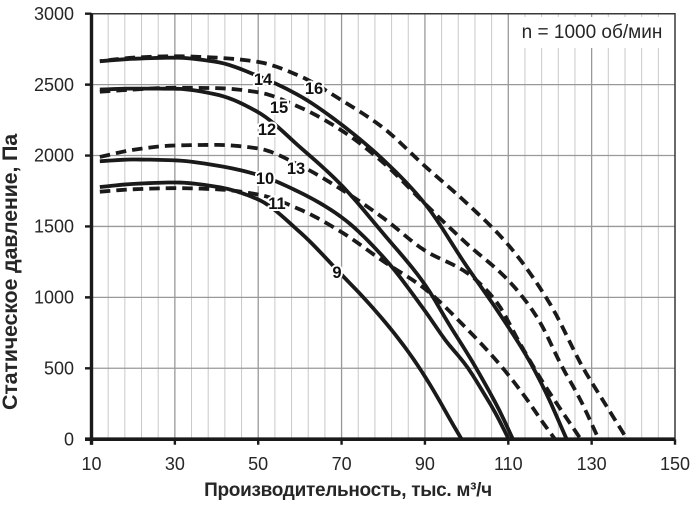  What do you see at coordinates (675, 464) in the screenshot?
I see `svg-text: 150` at bounding box center [675, 464].